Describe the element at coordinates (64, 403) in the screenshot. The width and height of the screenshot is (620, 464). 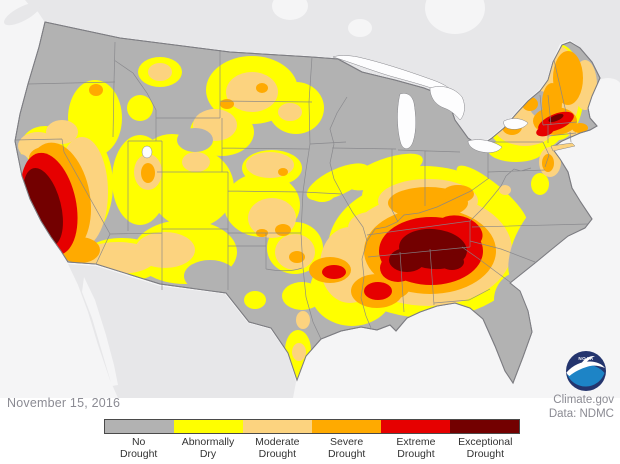
I see `date-label: November 15, 2016` at that location.